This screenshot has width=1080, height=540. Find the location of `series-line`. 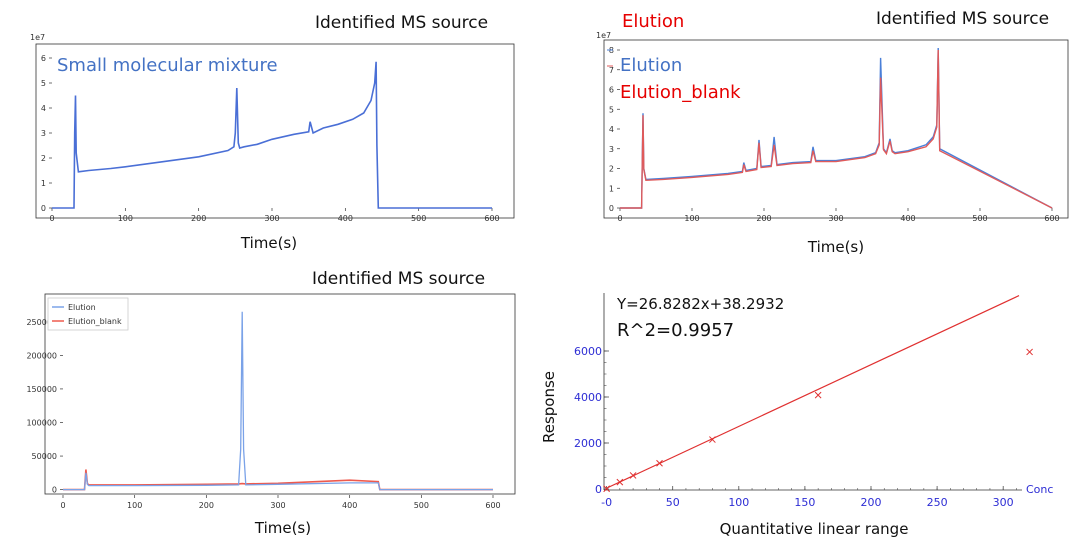

series-line is located at coordinates (272, 135).